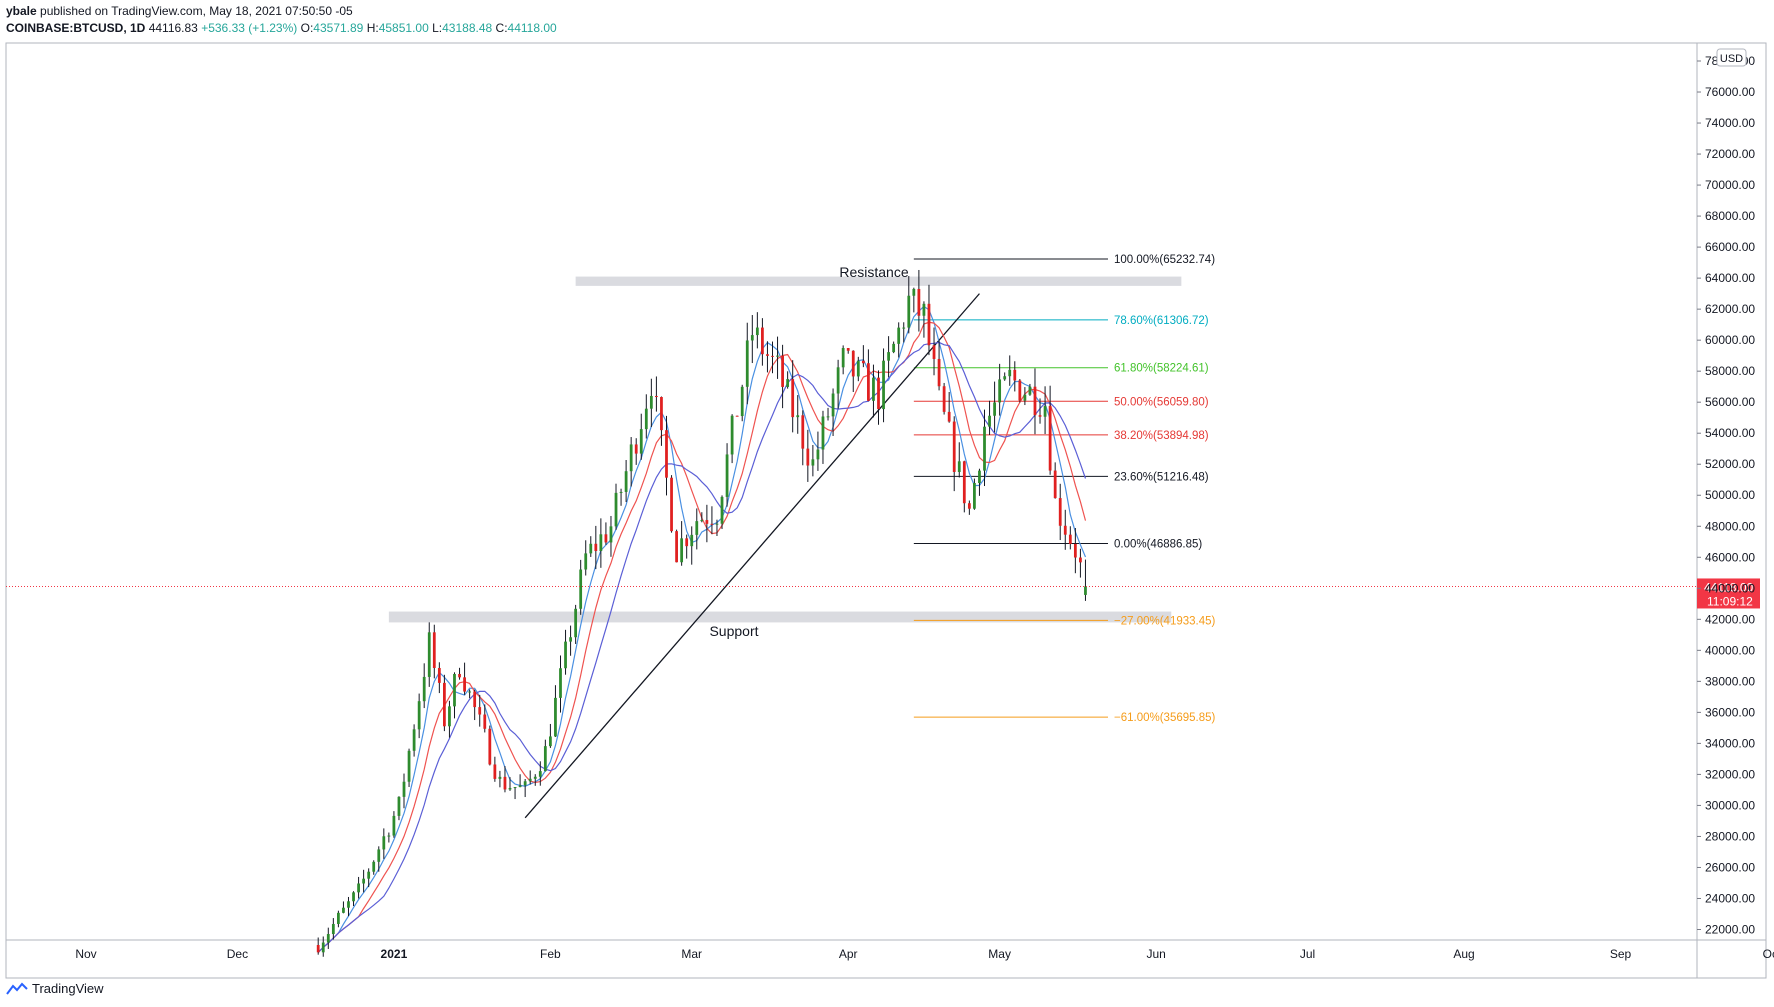 This screenshot has width=1774, height=1007. I want to click on tradingview-logo-icon, so click(17, 988).